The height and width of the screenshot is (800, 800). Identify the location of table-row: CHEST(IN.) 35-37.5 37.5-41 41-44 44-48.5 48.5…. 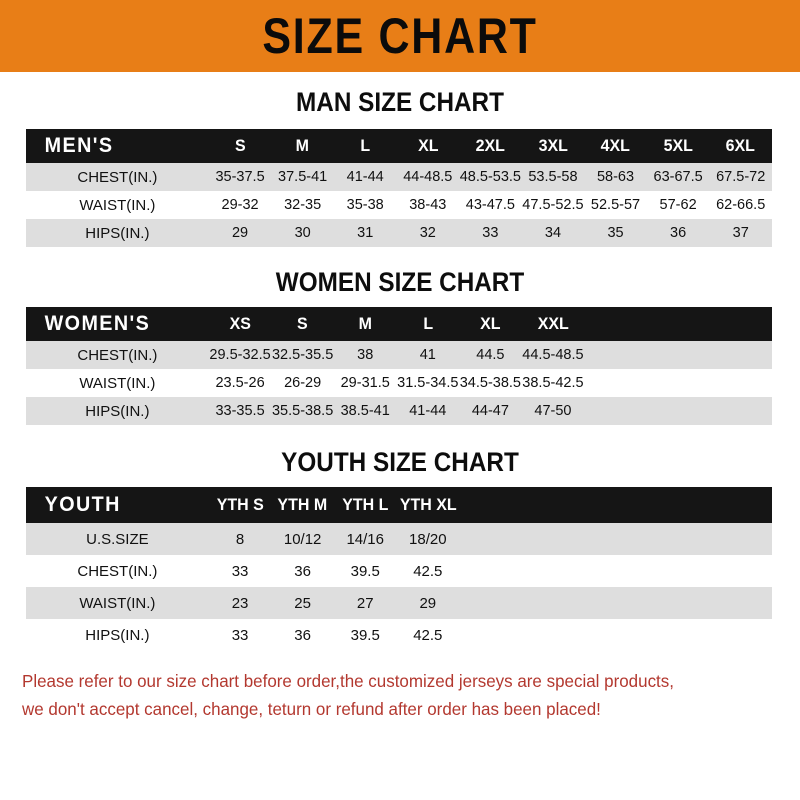
(399, 177).